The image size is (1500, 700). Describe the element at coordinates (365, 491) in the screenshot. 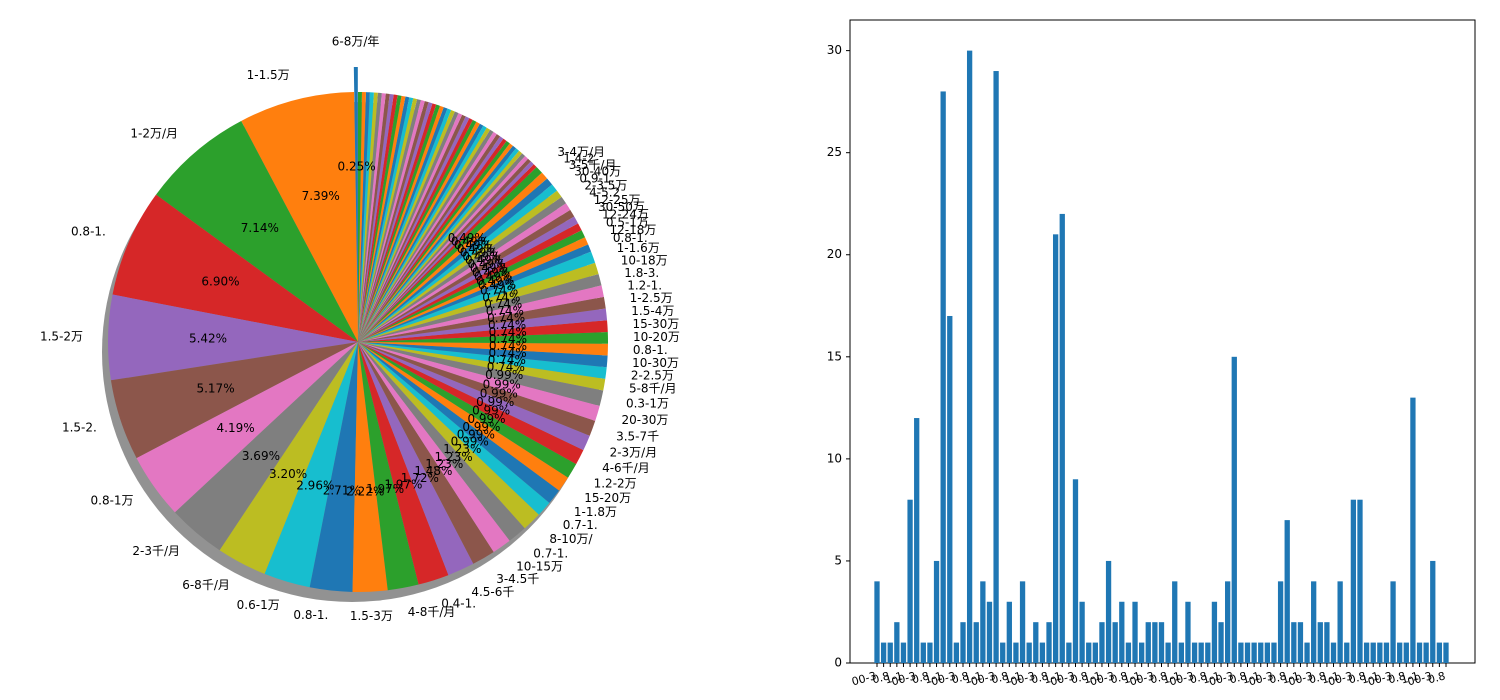

I see `pie-slice-percent: 2.22%` at that location.